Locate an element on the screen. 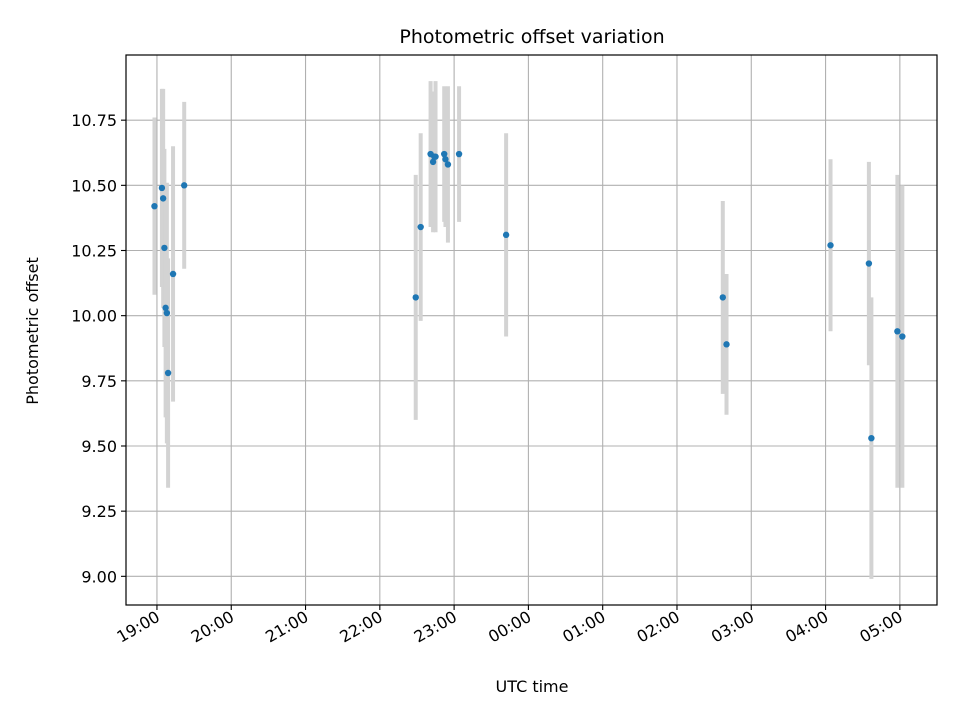  y-tick-label: 9.75 is located at coordinates (99, 381).